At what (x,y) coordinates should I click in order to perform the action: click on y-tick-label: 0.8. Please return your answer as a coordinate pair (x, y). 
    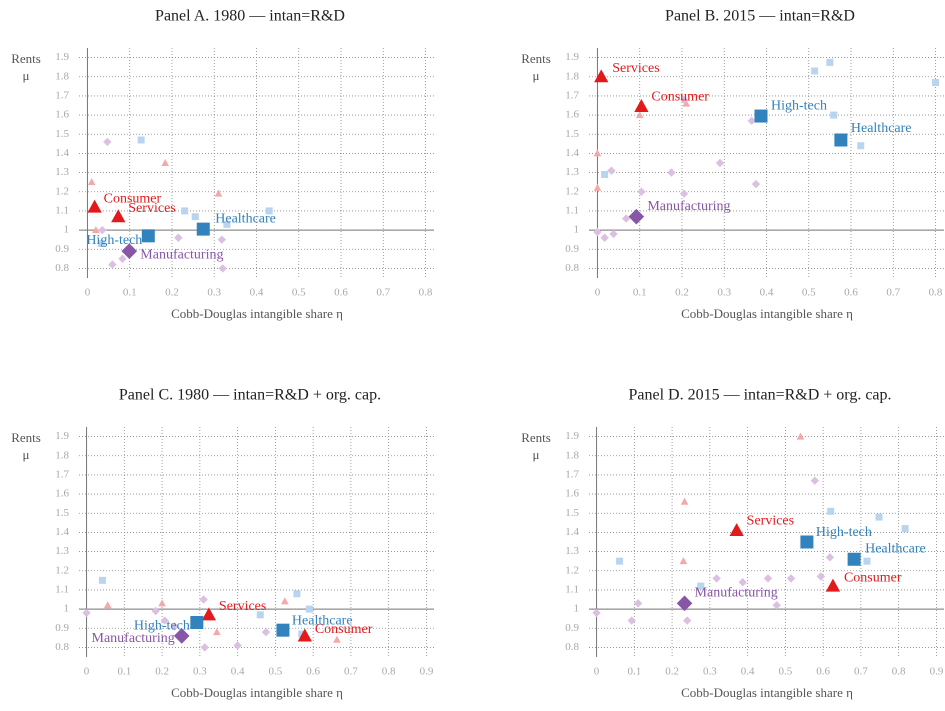
    Looking at the image, I should click on (62, 268).